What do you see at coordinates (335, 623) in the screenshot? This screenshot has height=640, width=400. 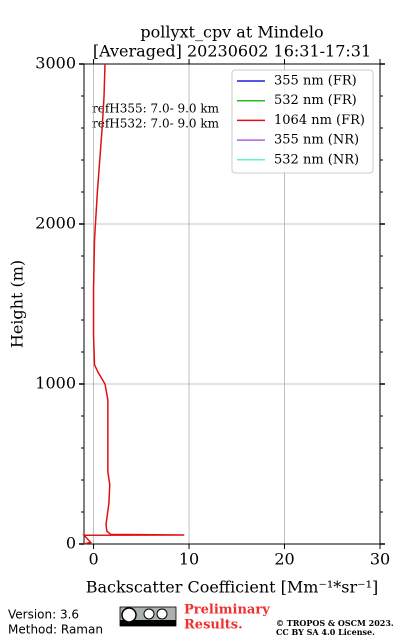 I see `copyright: © TROPOS & OSCM 2023.` at bounding box center [335, 623].